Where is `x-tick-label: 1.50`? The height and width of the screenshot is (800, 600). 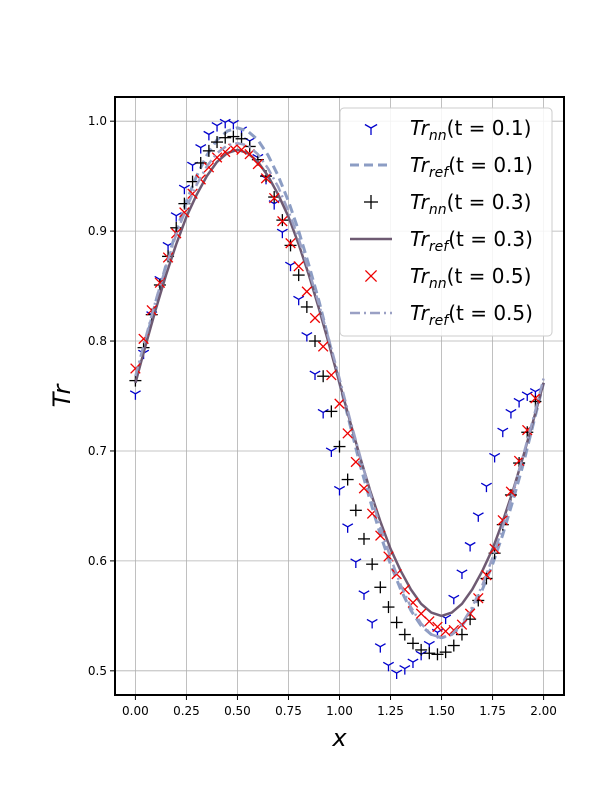
x-tick-label: 1.50 is located at coordinates (441, 711).